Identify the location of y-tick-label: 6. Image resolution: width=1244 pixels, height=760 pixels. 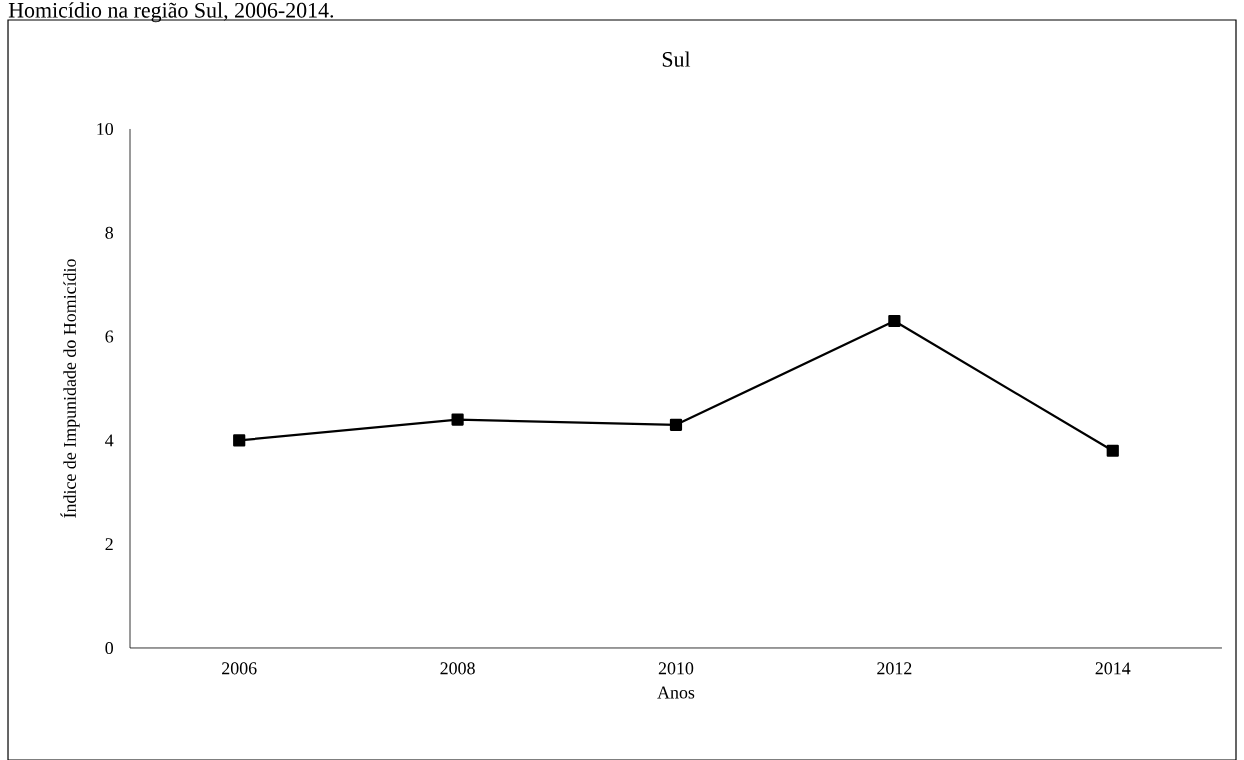
(109, 336).